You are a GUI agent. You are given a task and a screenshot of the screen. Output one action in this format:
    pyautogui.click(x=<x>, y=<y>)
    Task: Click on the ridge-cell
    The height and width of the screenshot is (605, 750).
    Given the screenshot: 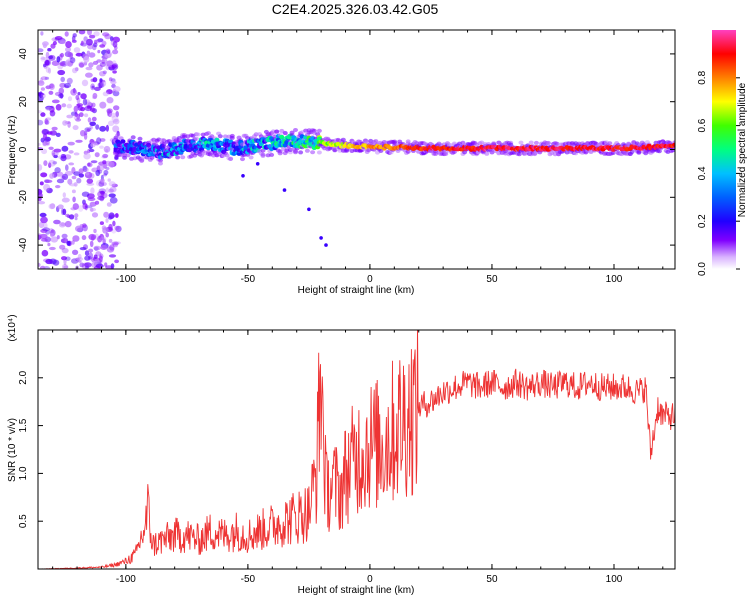 What is the action you would take?
    pyautogui.click(x=123, y=141)
    